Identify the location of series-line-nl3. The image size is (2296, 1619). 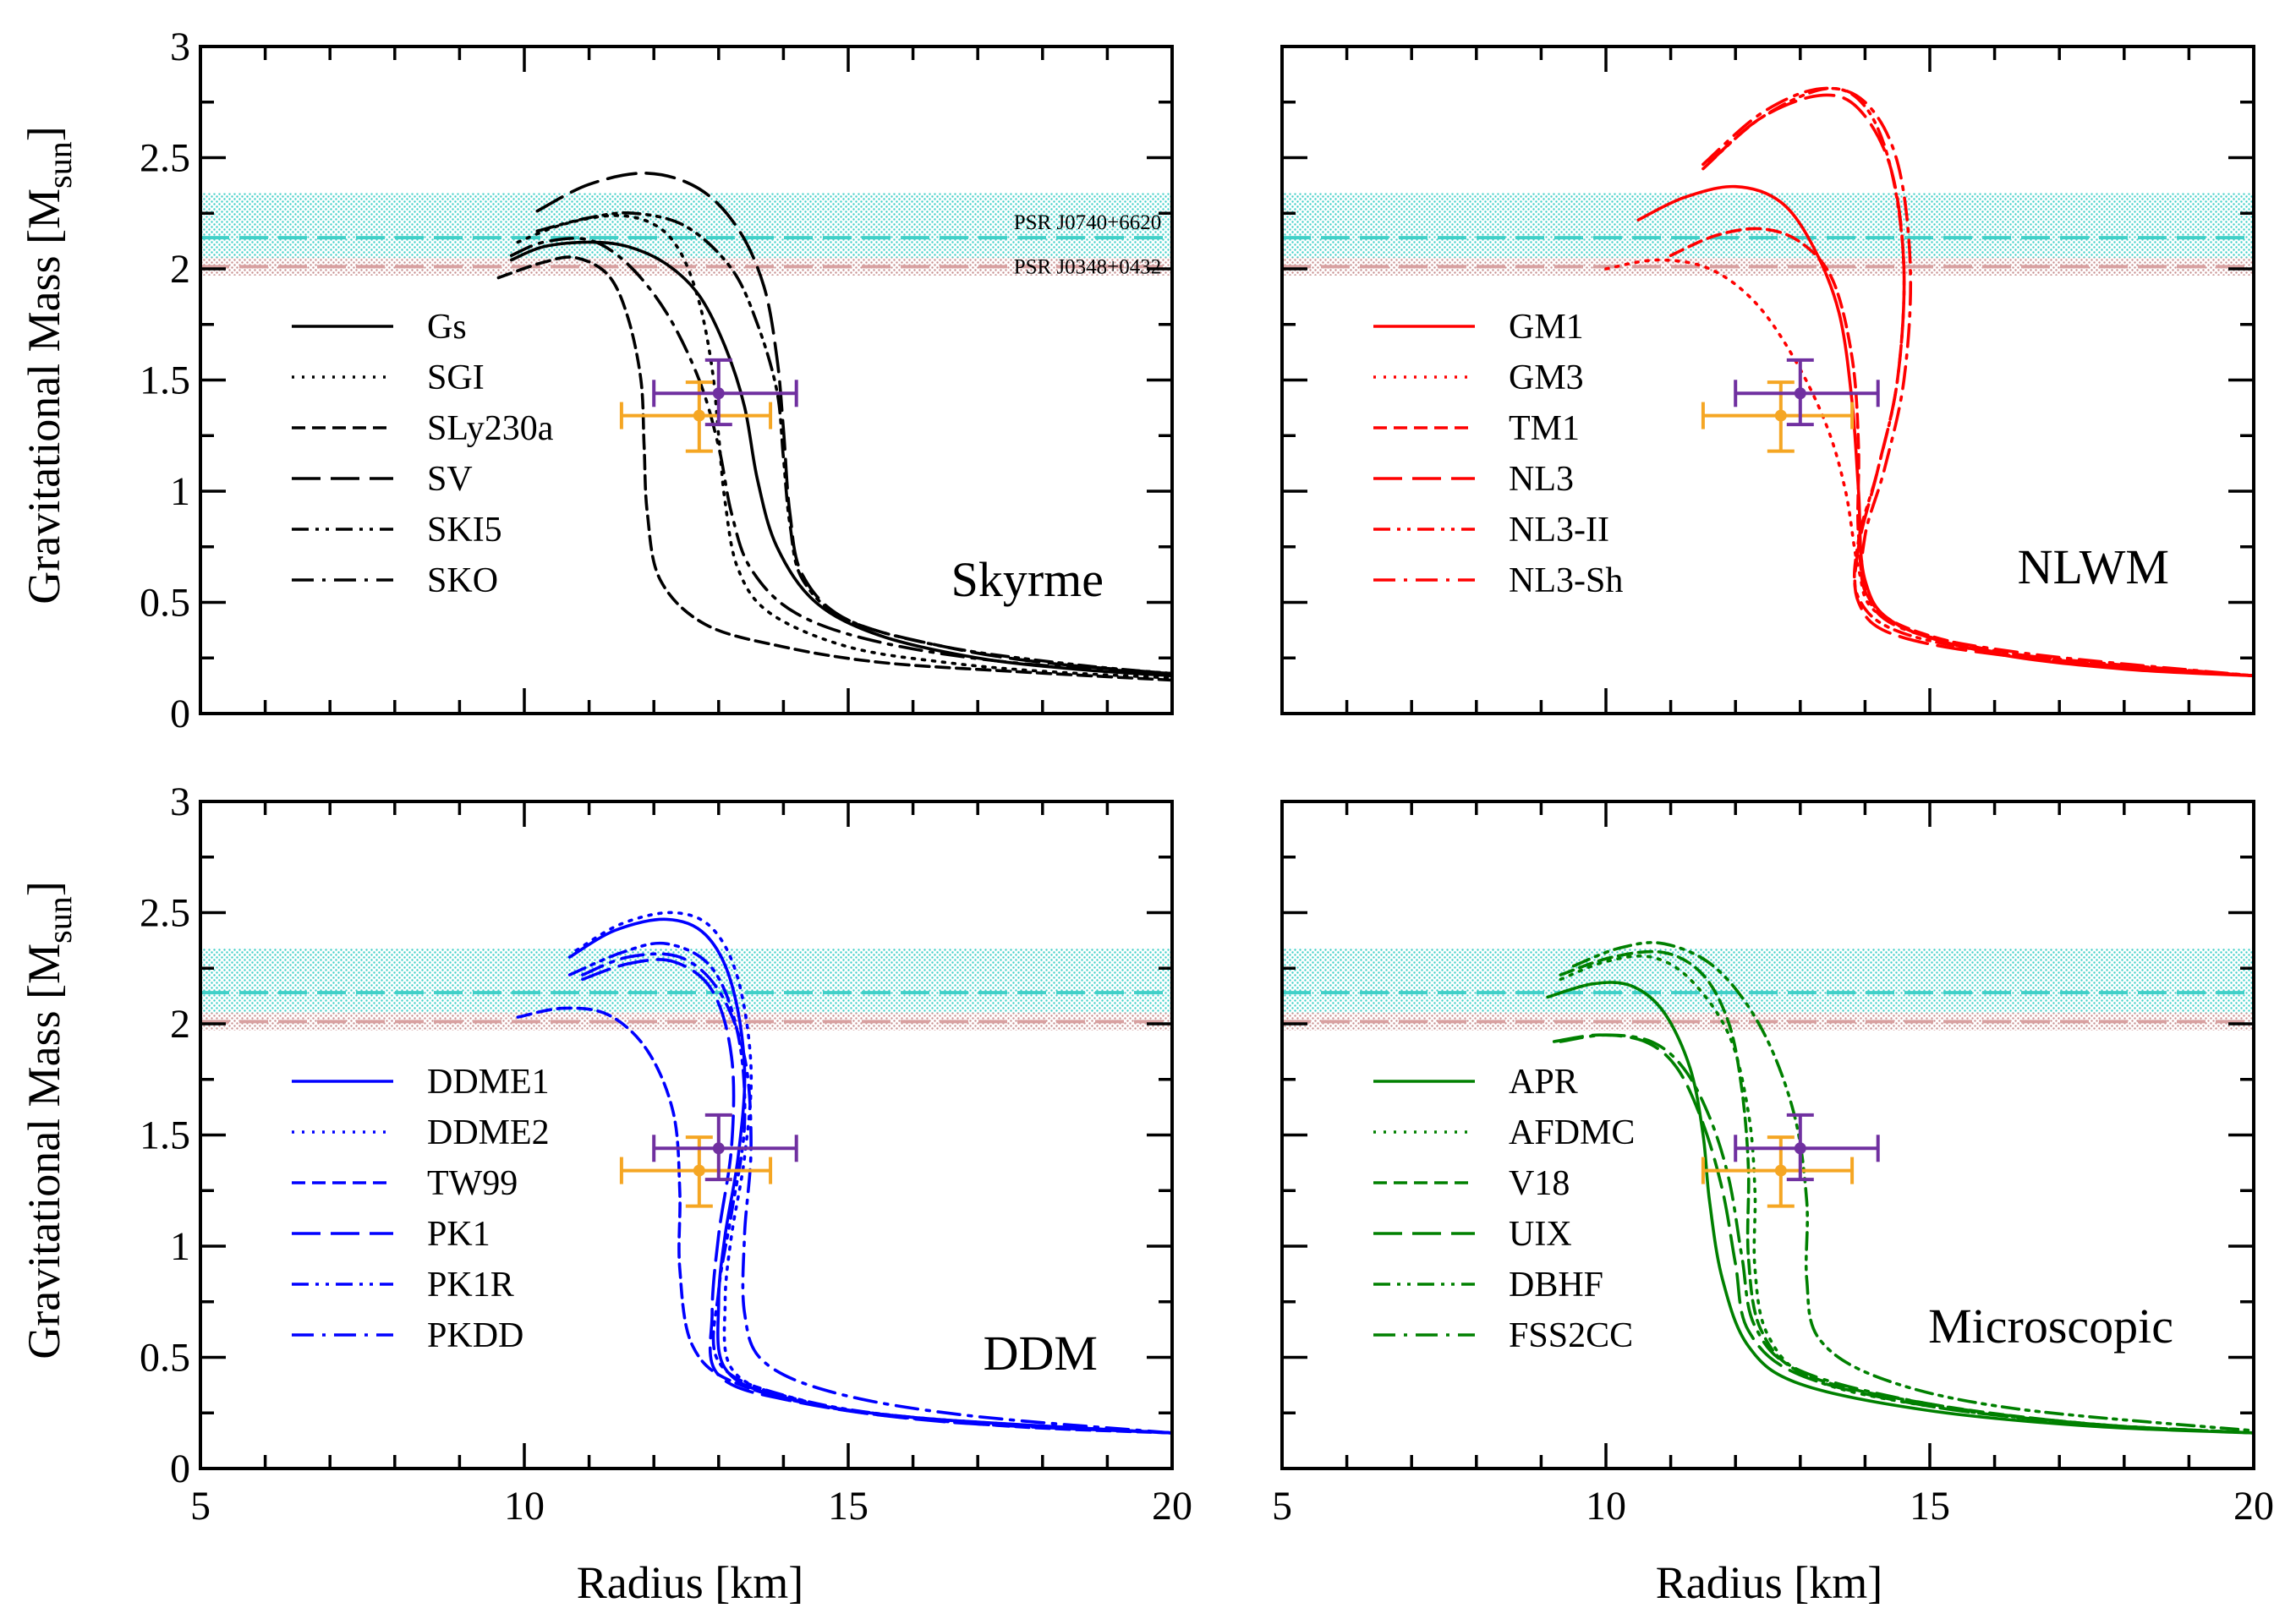
(1980, 385).